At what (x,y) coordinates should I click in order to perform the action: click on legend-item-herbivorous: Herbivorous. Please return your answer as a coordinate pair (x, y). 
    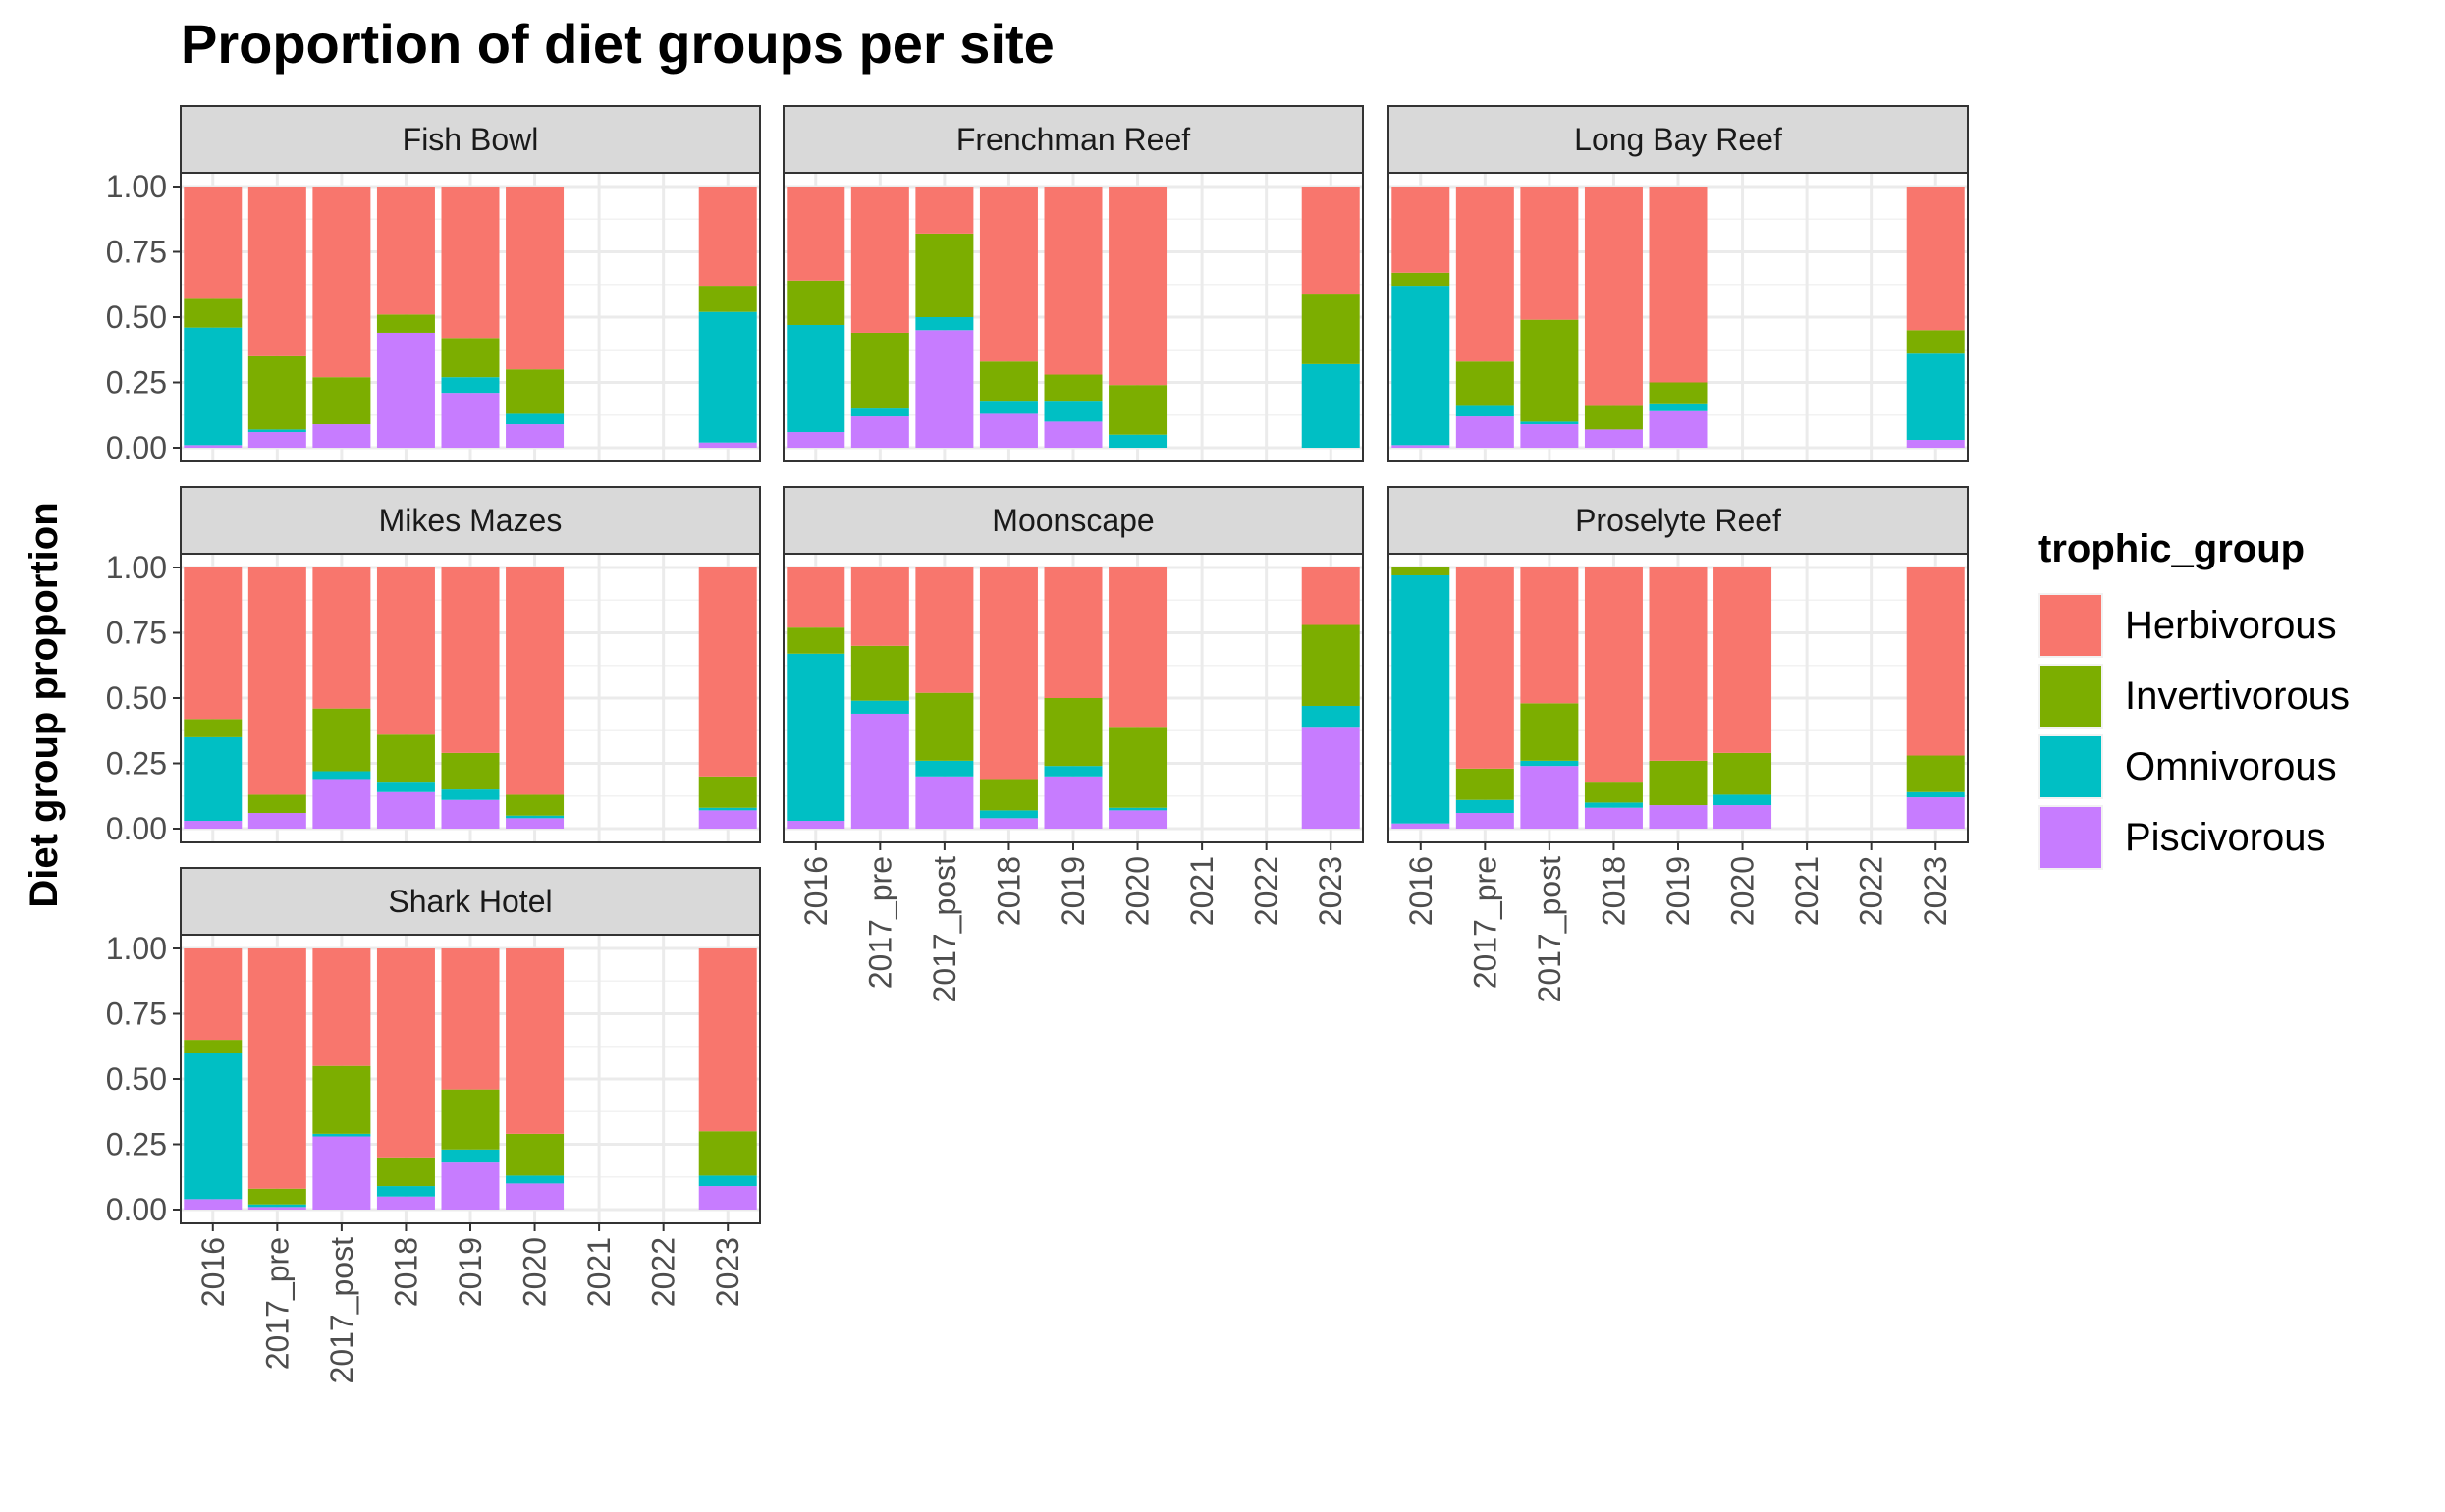
    Looking at the image, I should click on (2187, 625).